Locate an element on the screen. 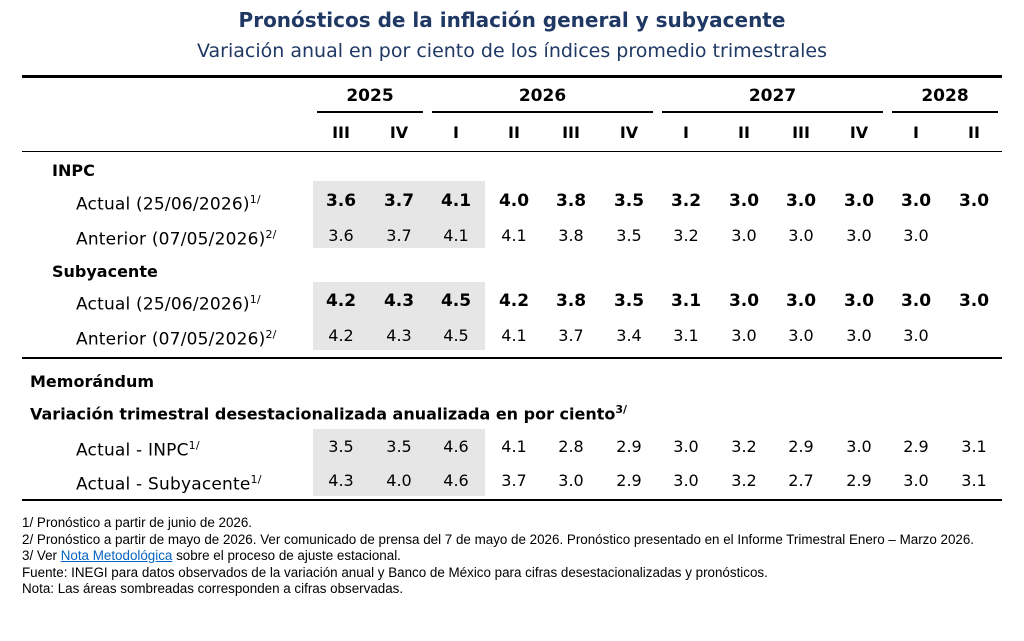  table-cell: 2.8 is located at coordinates (571, 446).